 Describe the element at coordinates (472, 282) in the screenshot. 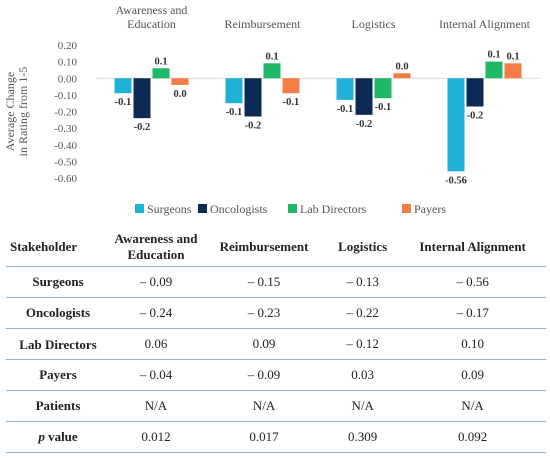

I see `cell: – 0.56` at that location.